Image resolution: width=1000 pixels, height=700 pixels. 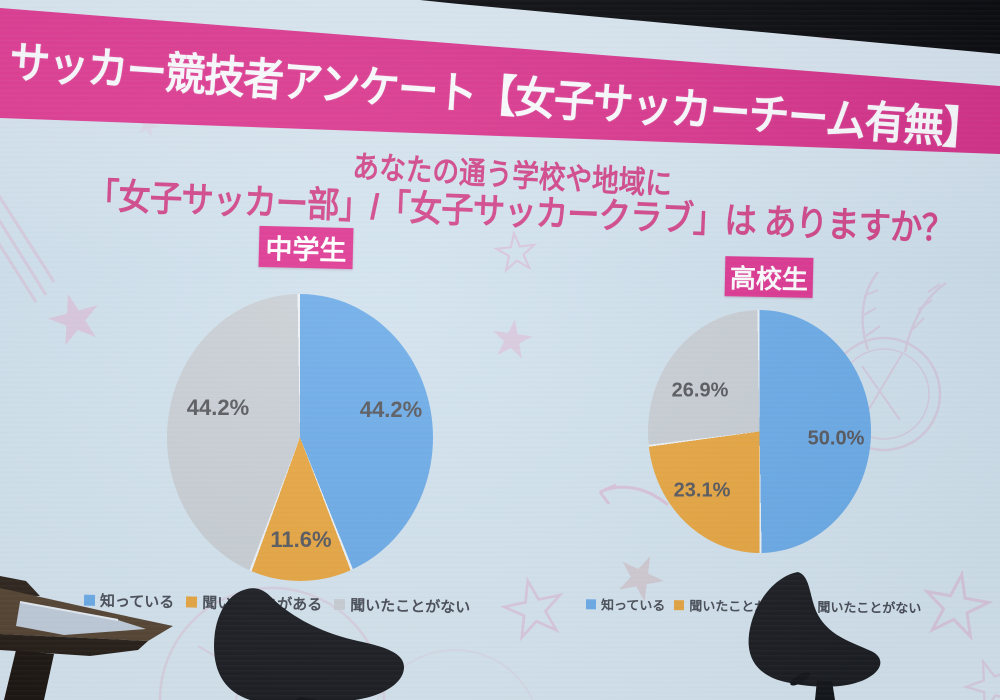 I want to click on pie2-label-knows: 50.0%, so click(x=836, y=438).